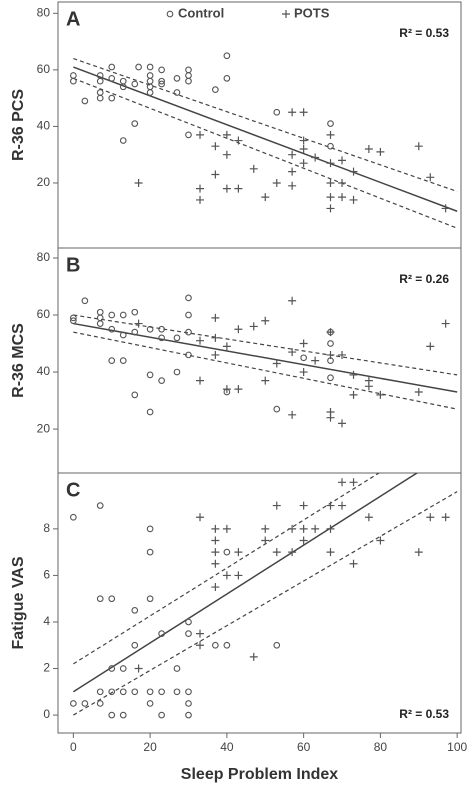 Image resolution: width=469 pixels, height=788 pixels. Describe the element at coordinates (46, 668) in the screenshot. I see `y-tick-label: 2` at that location.